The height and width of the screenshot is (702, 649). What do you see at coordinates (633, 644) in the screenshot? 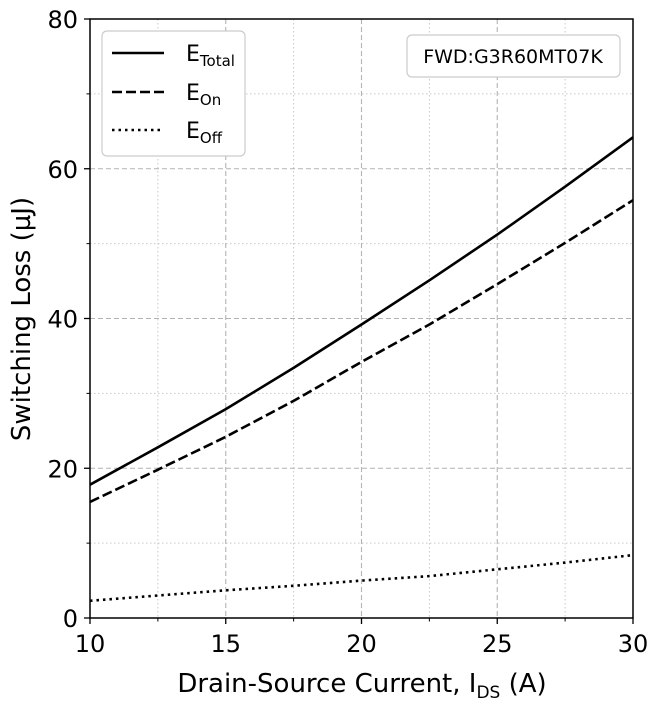
I see `x-tick-label: 30` at bounding box center [633, 644].